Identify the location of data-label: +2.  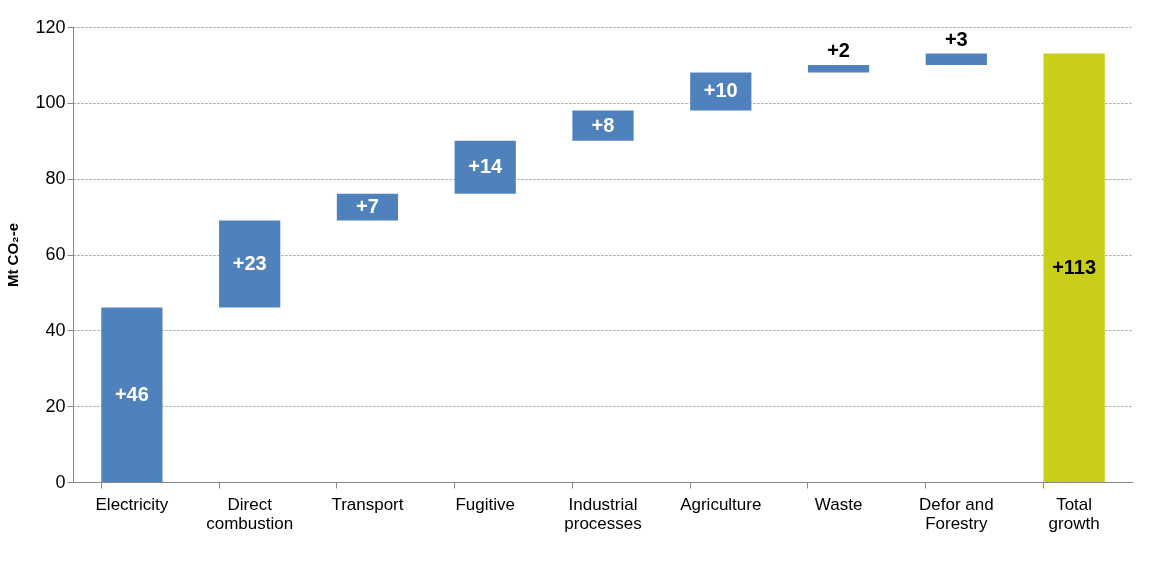
(838, 49).